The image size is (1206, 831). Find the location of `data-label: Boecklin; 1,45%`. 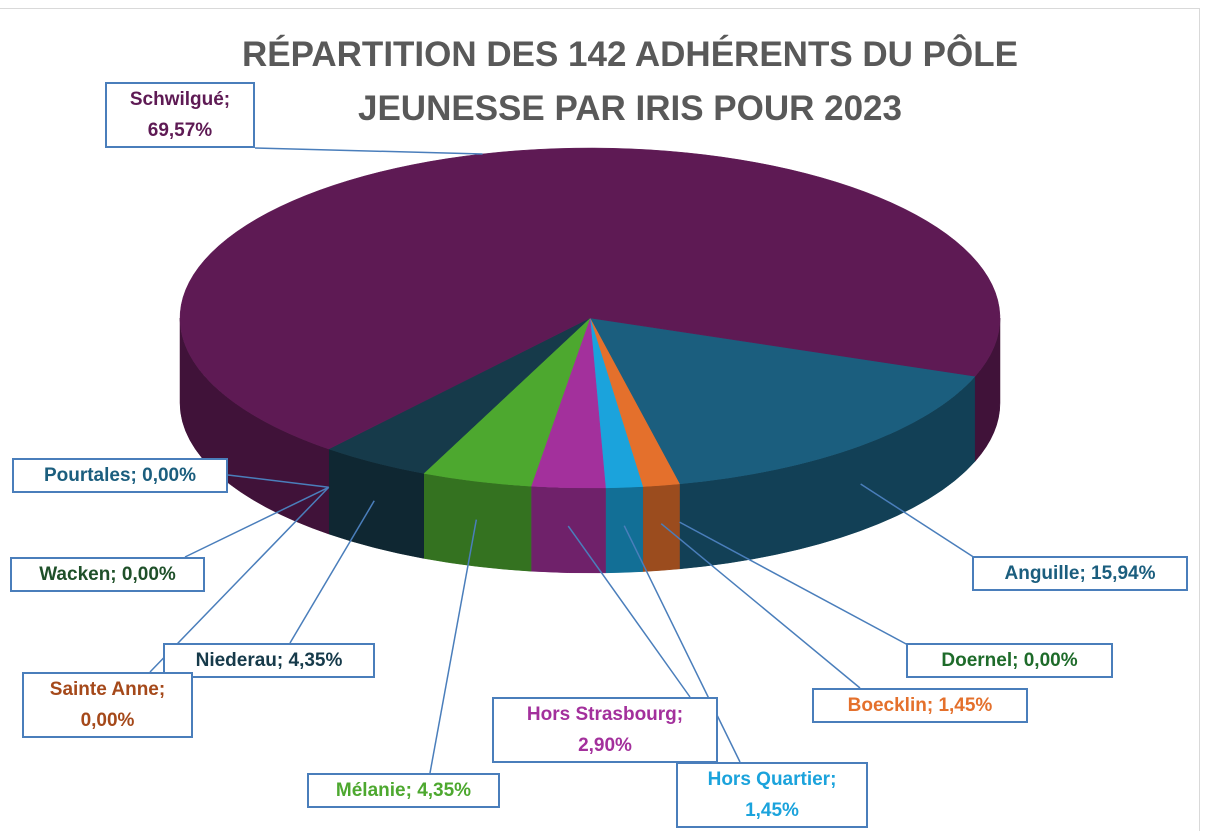

data-label: Boecklin; 1,45% is located at coordinates (920, 705).